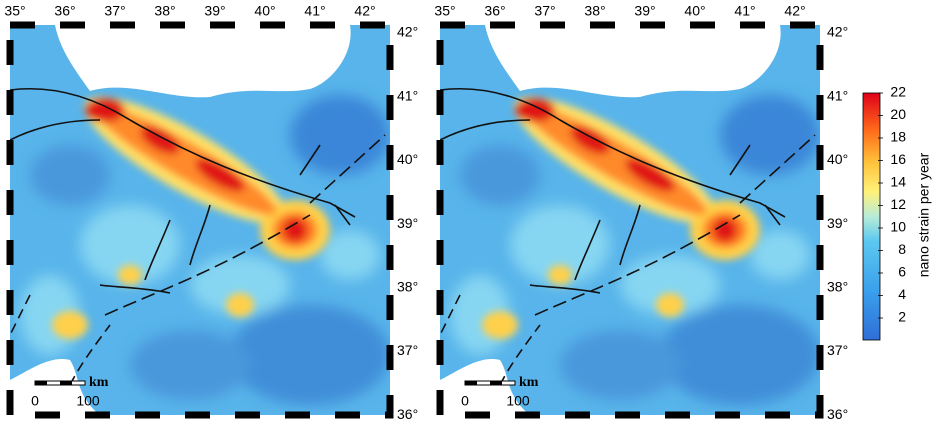  What do you see at coordinates (898, 159) in the screenshot?
I see `colorbar-tick-label: 16` at bounding box center [898, 159].